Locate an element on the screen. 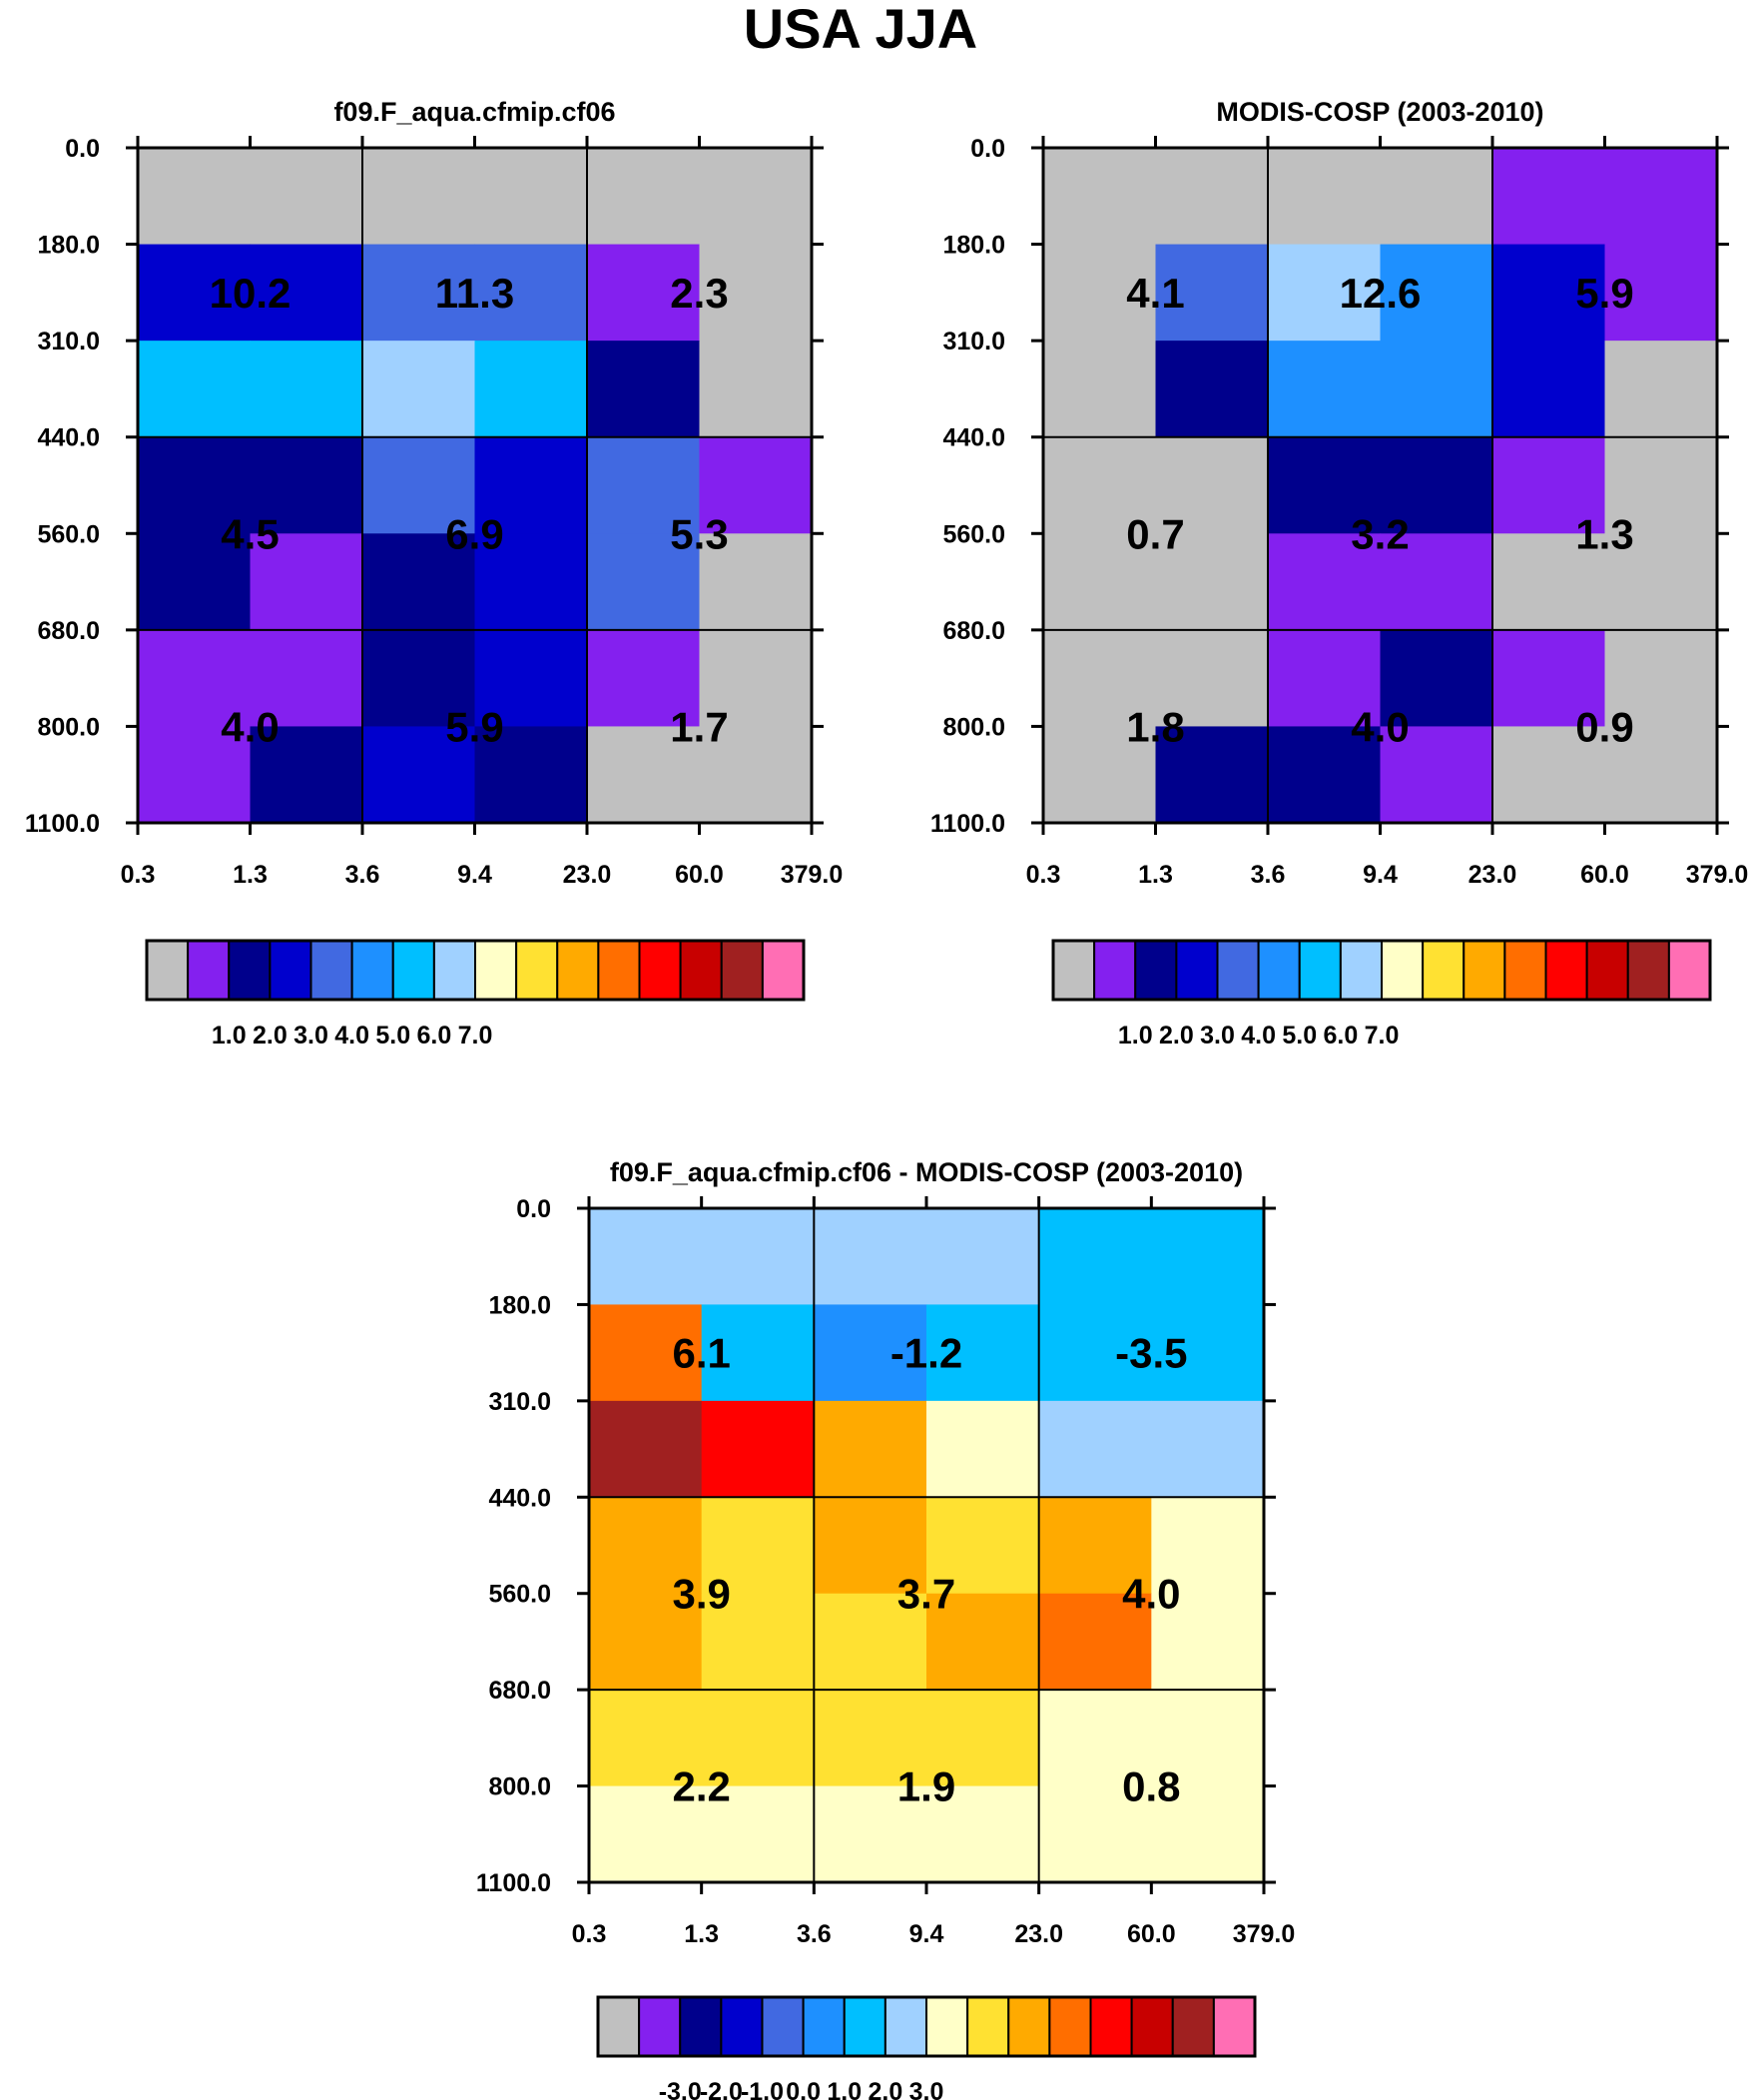  colorbar-label: 1.0 is located at coordinates (844, 2089).